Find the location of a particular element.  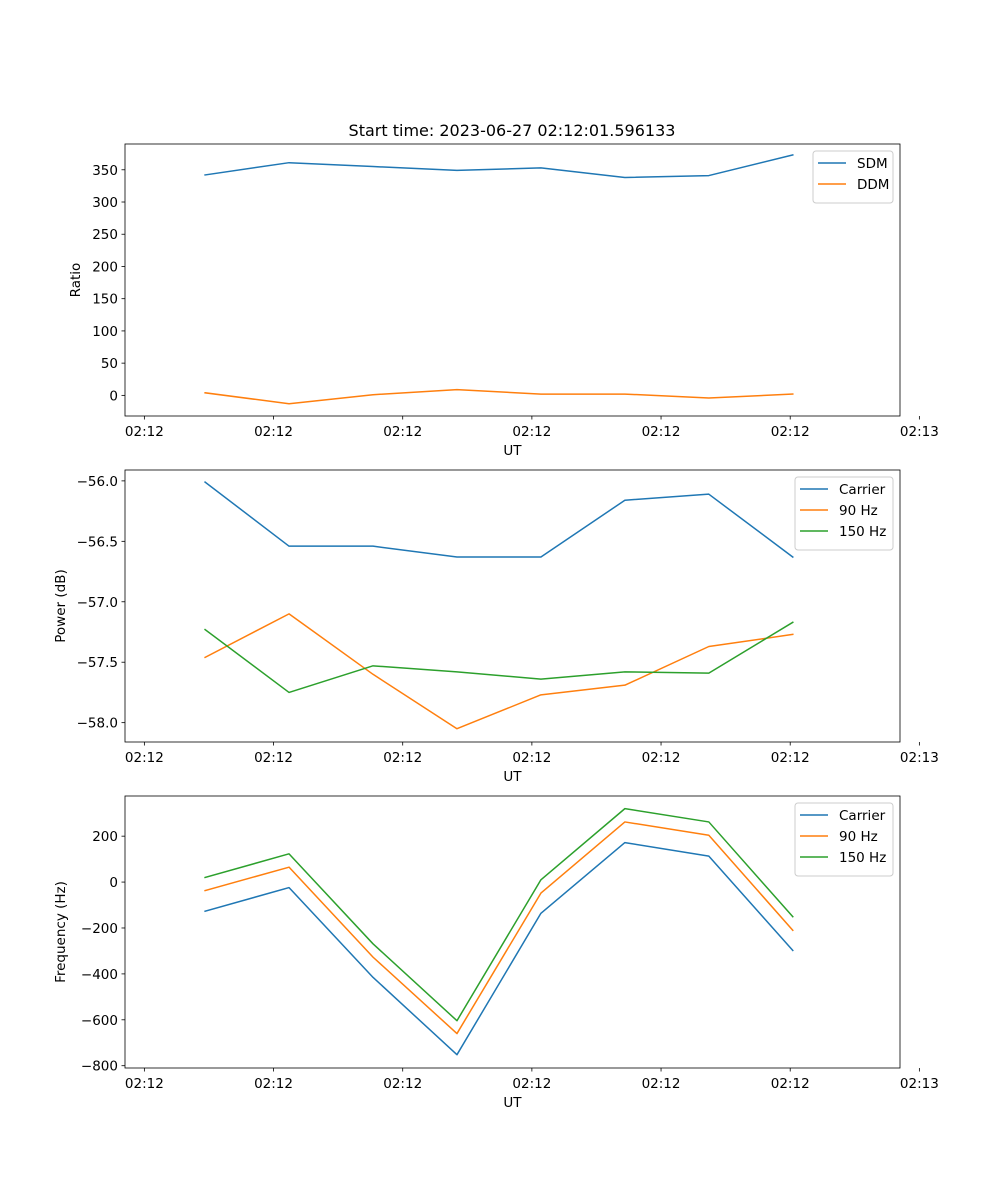

y-tick-label: −56.5 is located at coordinates (97, 542).